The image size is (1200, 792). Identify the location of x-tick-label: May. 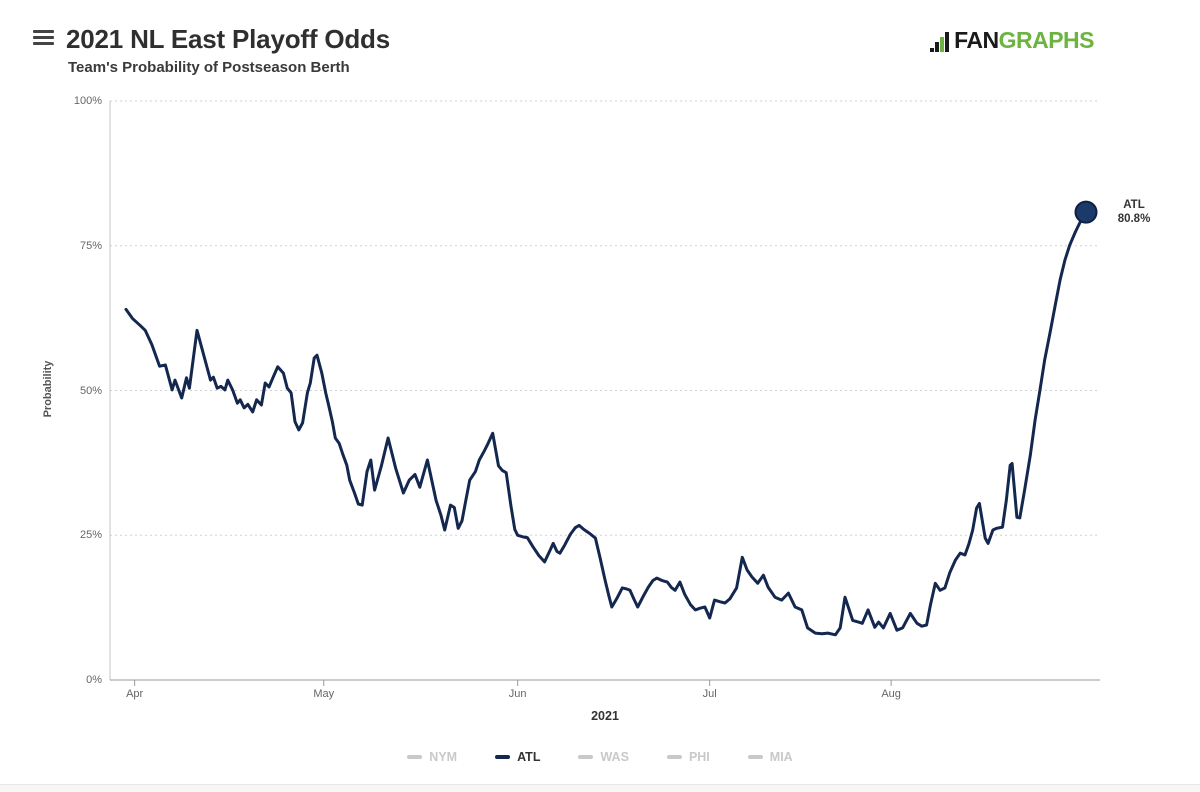
(324, 694).